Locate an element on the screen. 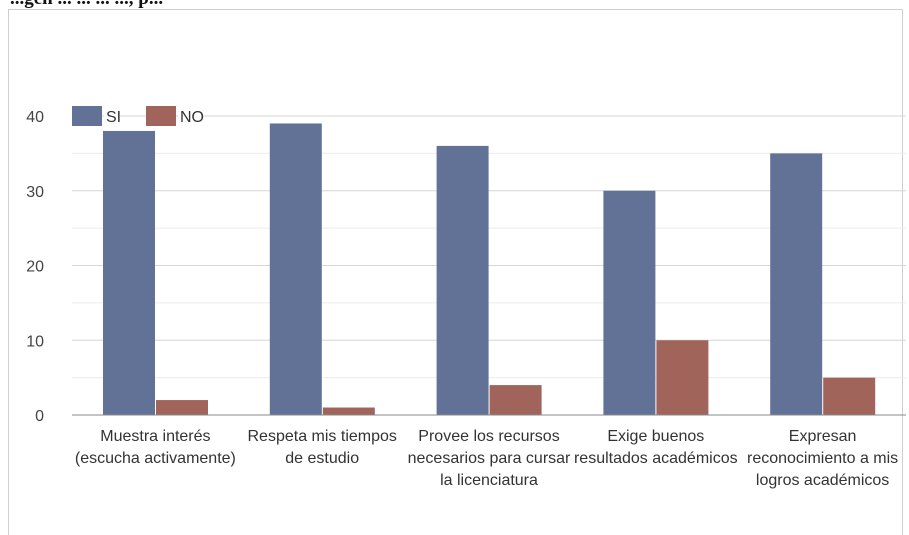 The width and height of the screenshot is (909, 535). category-label-1: Muestra interés is located at coordinates (155, 436).